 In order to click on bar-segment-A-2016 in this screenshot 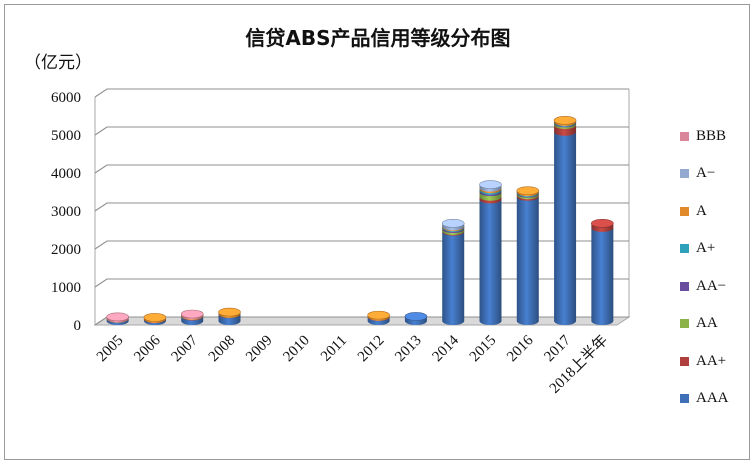, I will do `click(528, 191)`.